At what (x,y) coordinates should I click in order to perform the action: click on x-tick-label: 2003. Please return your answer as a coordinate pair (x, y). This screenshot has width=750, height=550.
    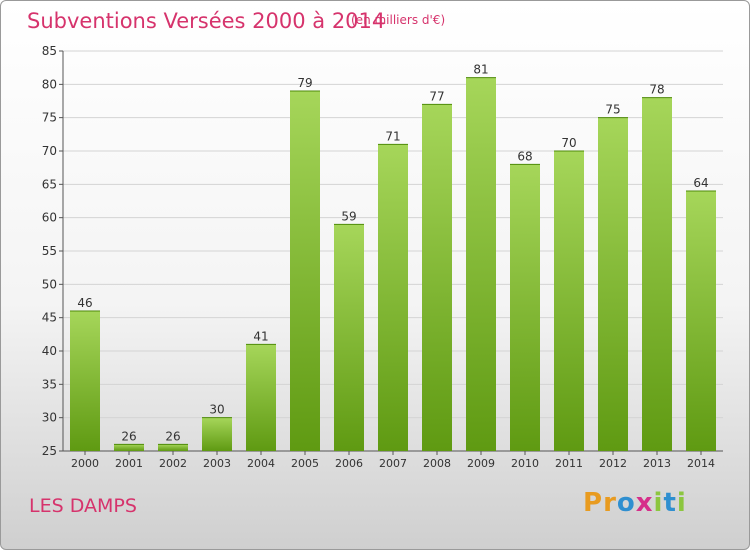
    Looking at the image, I should click on (217, 463).